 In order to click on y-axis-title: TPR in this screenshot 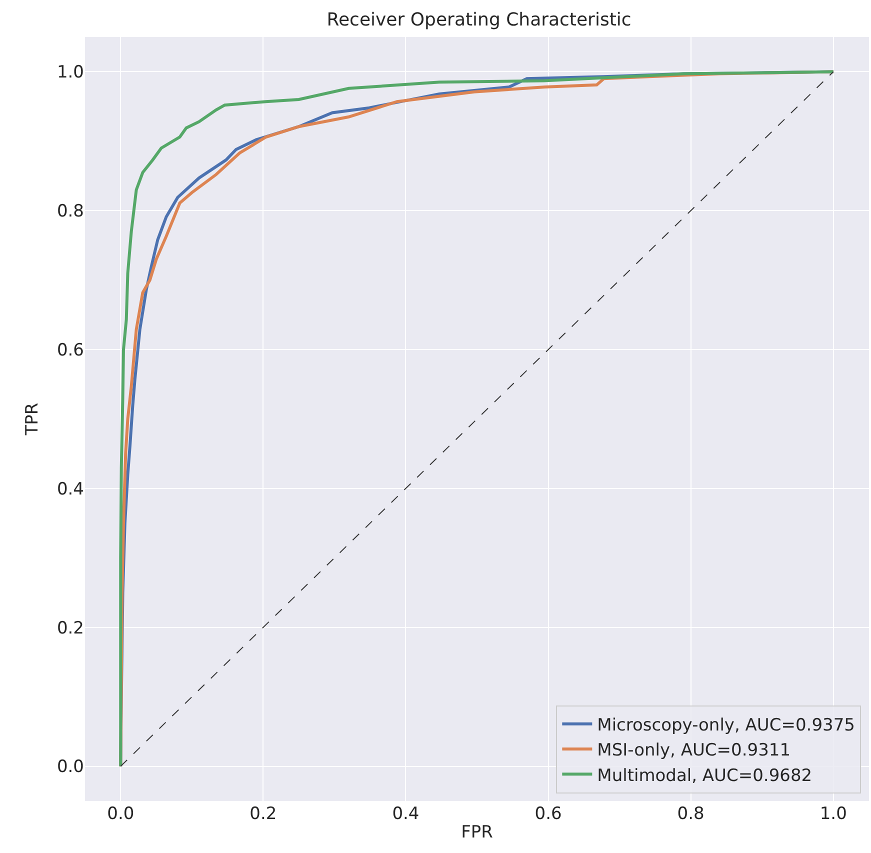, I will do `click(32, 419)`.